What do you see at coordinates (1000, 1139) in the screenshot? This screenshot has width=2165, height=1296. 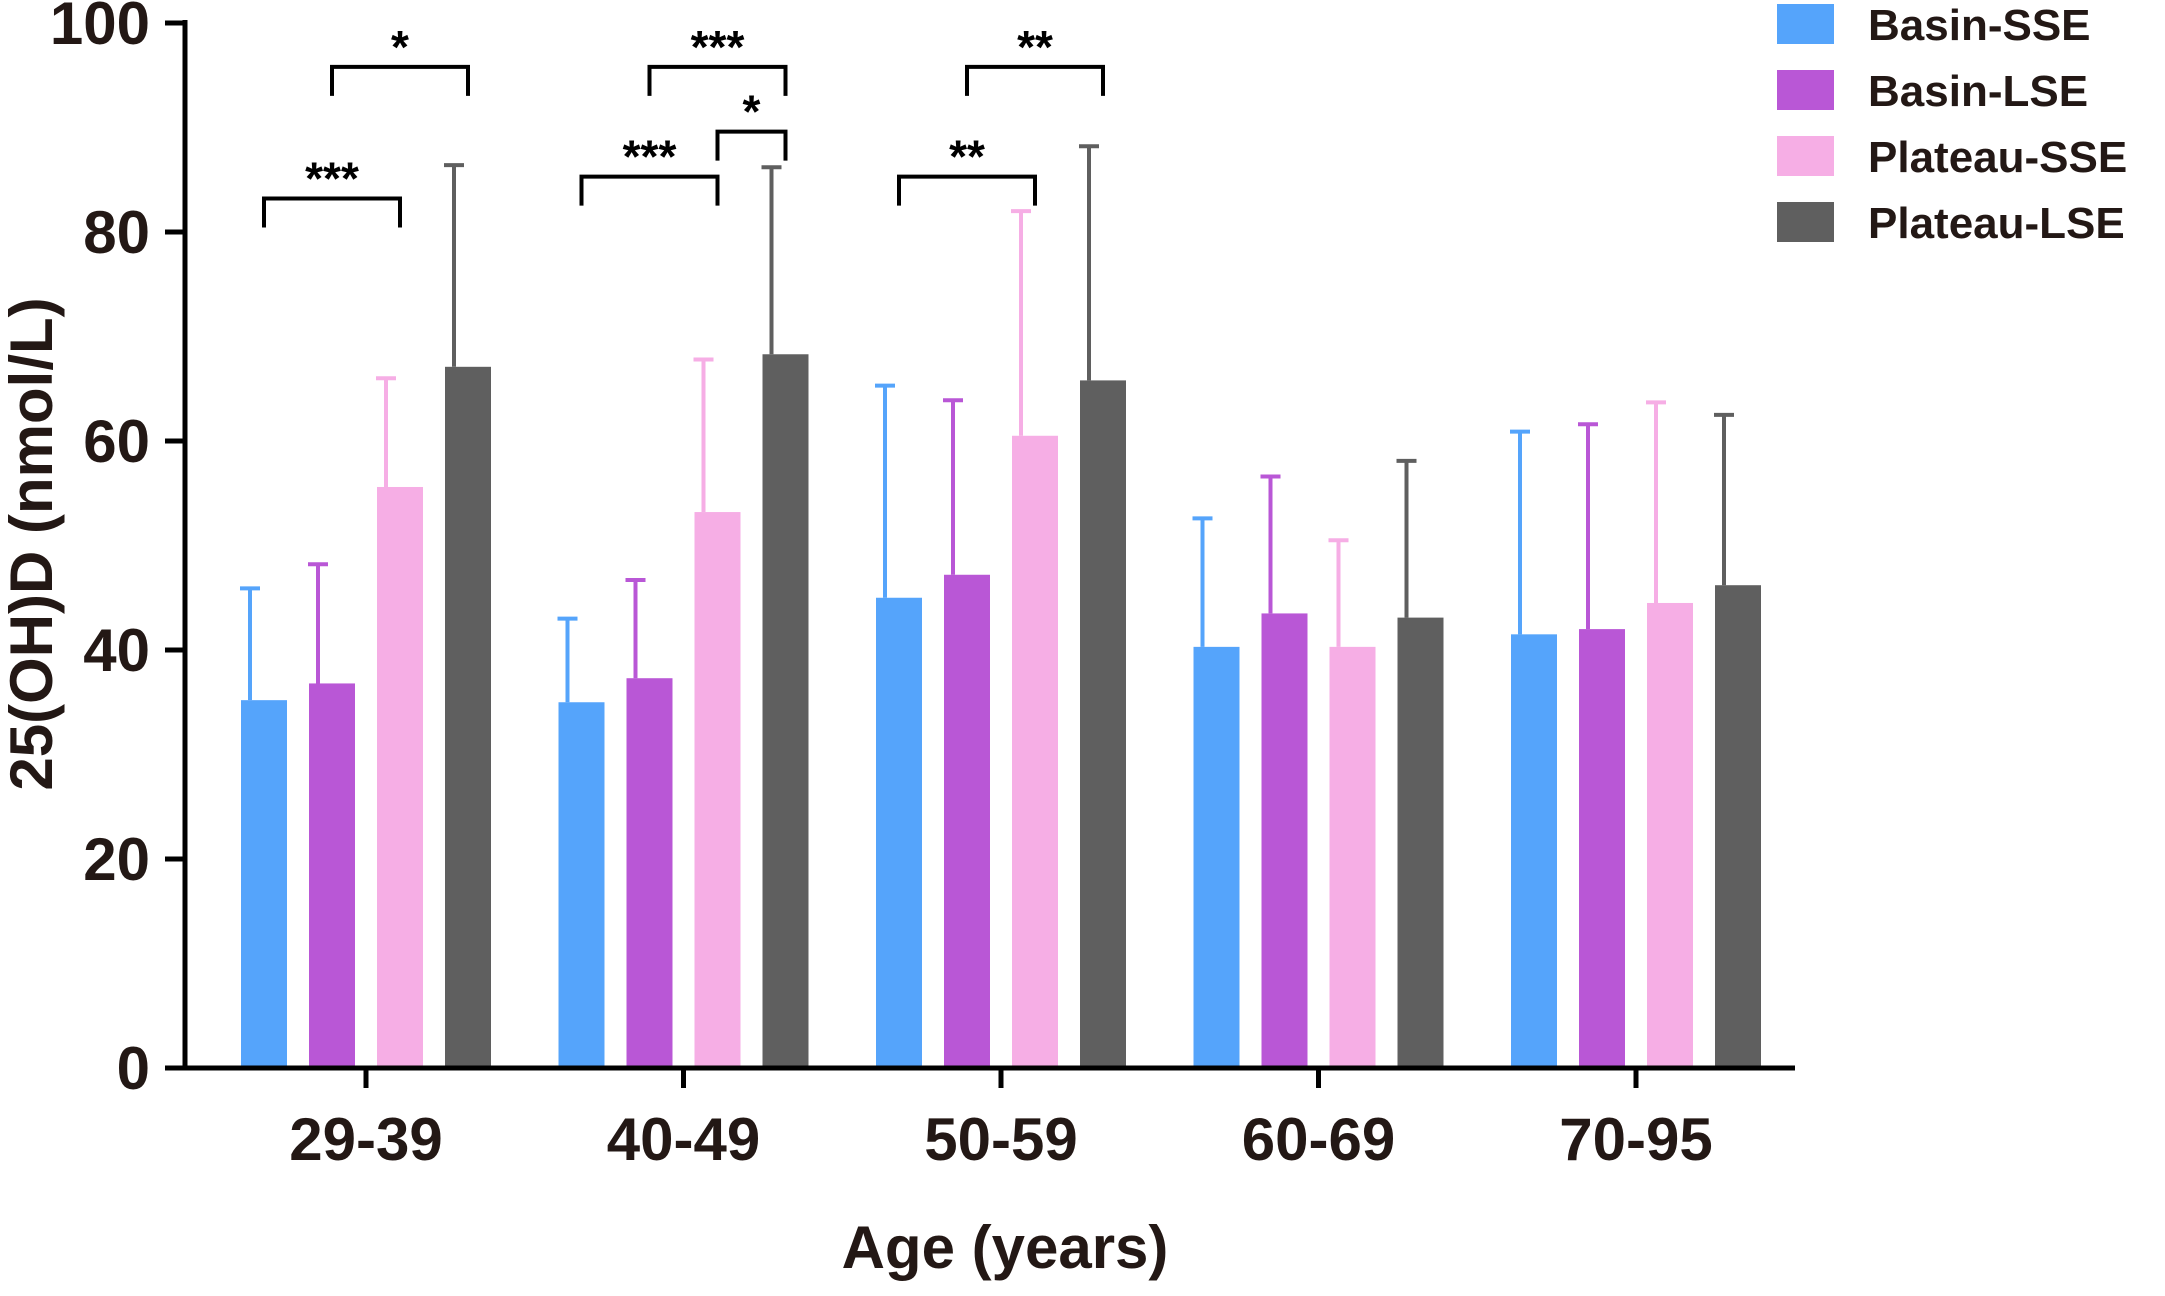 I see `x-tick-label: 50-59` at bounding box center [1000, 1139].